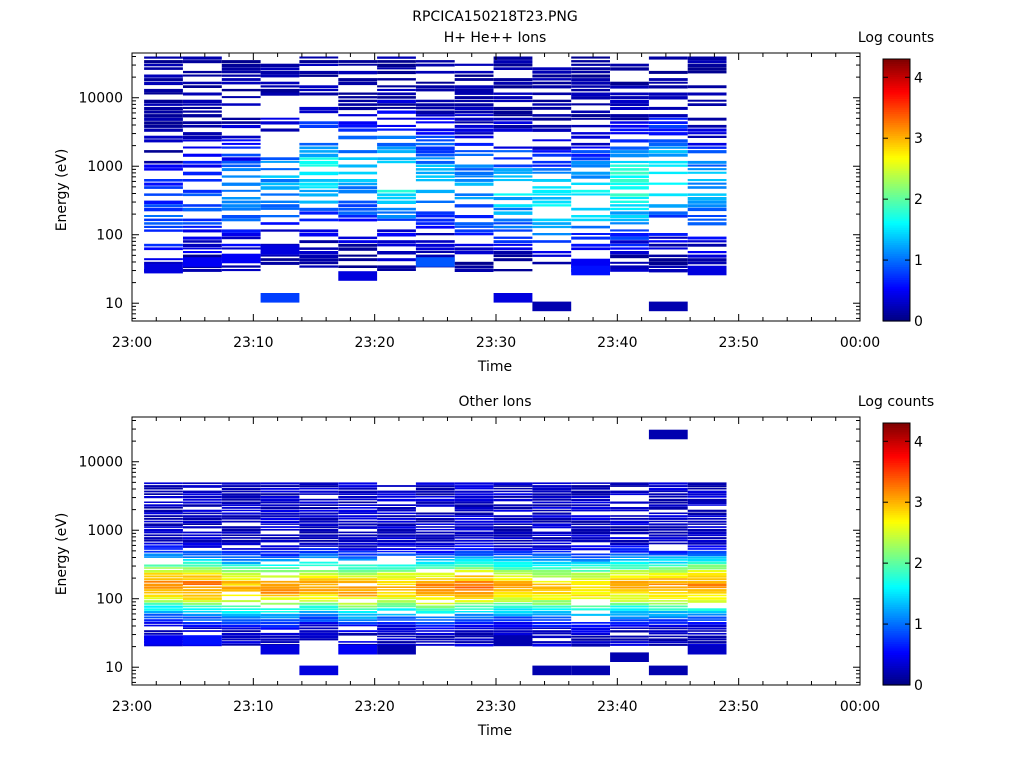  I want to click on x-tick-label: 00:00, so click(860, 707).